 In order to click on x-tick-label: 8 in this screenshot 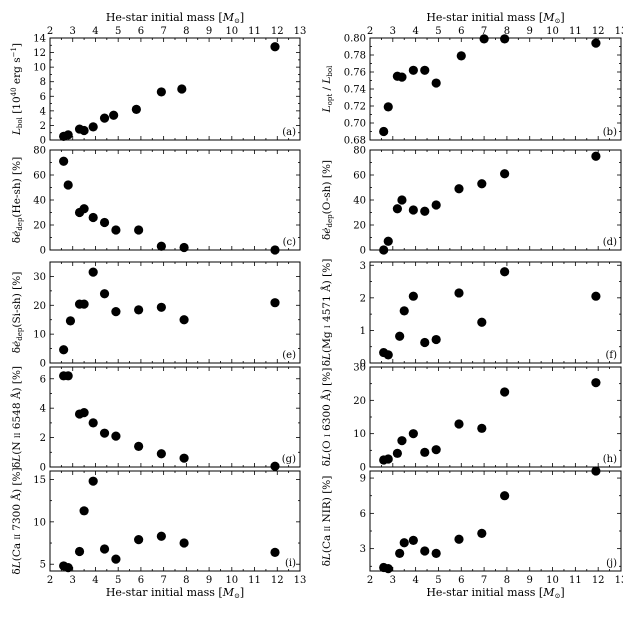, I will do `click(507, 580)`.